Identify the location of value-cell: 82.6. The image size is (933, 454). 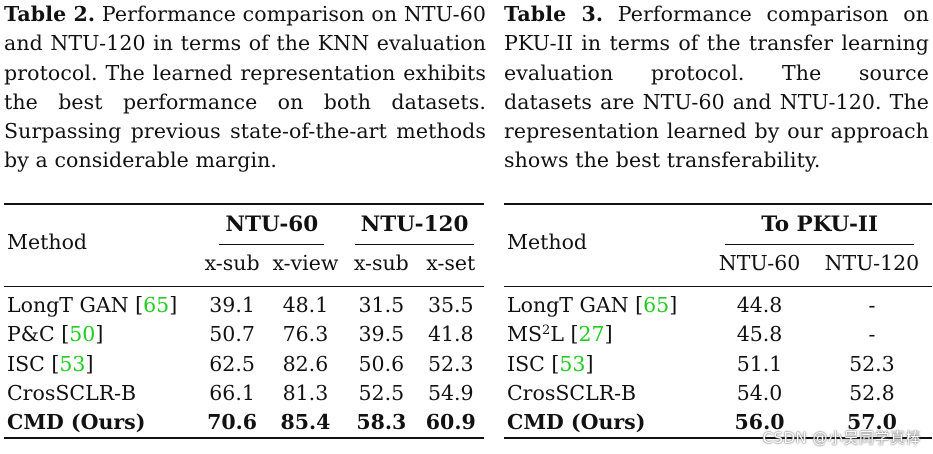
(305, 363).